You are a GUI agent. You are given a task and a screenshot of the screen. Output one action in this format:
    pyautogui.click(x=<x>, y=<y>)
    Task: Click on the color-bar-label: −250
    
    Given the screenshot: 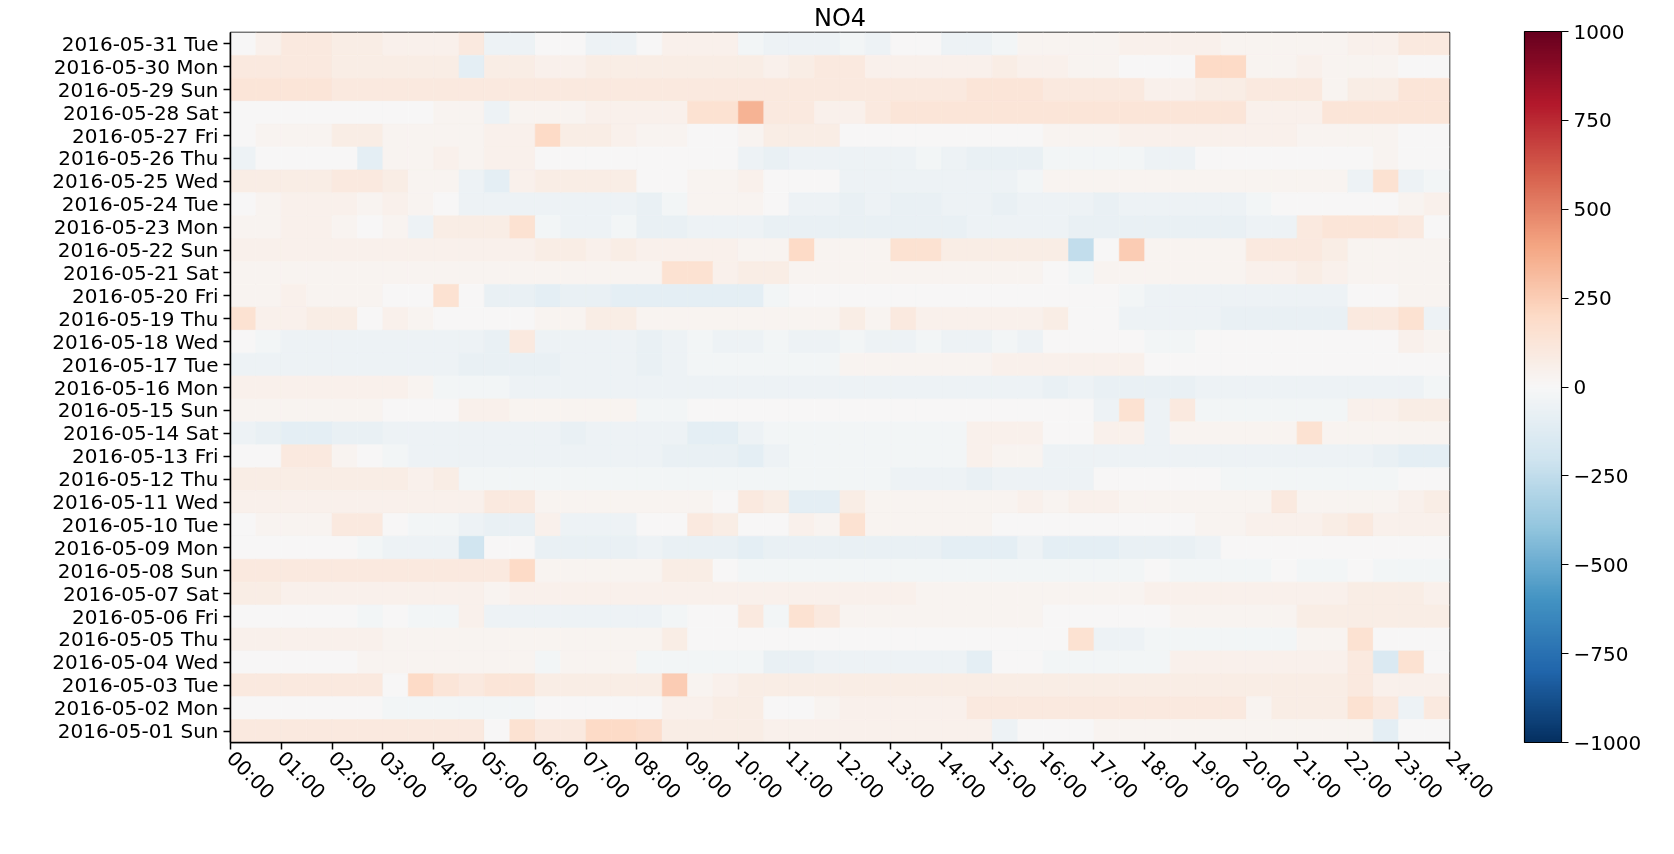 What is the action you would take?
    pyautogui.click(x=1601, y=475)
    